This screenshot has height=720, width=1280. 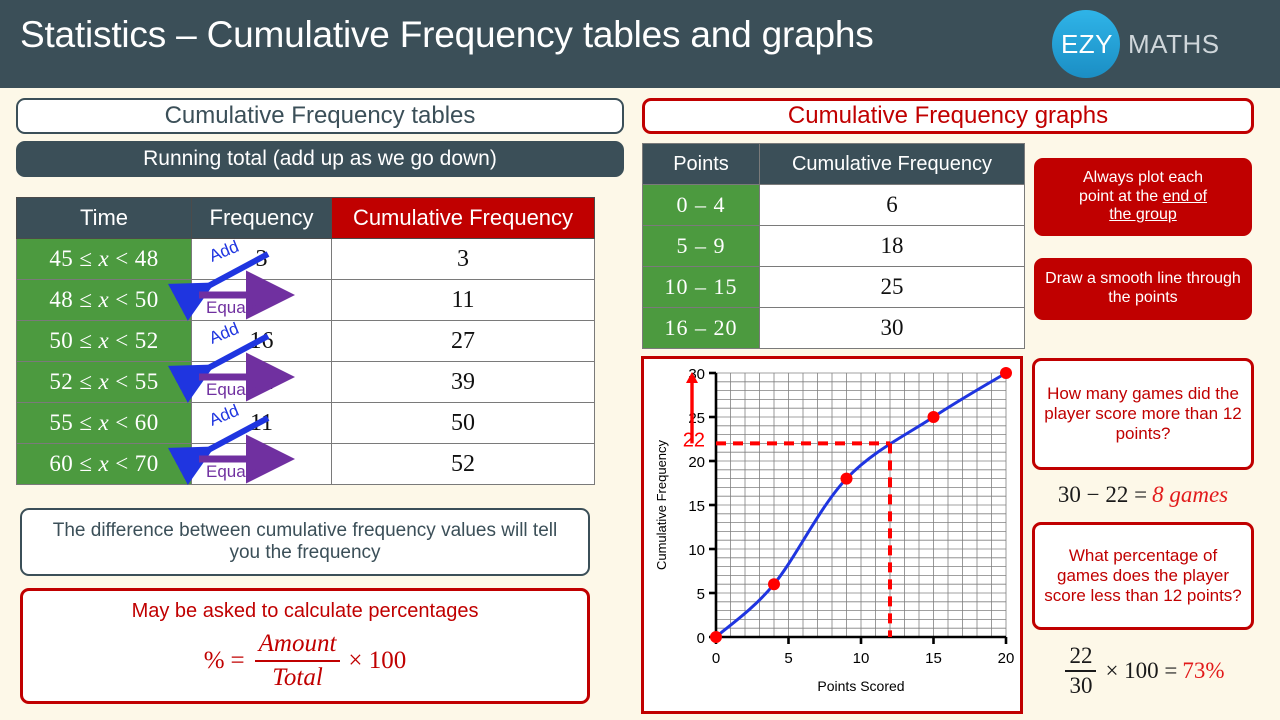 I want to click on table-row: 52 ≤ x < 55 12 39, so click(x=305, y=382).